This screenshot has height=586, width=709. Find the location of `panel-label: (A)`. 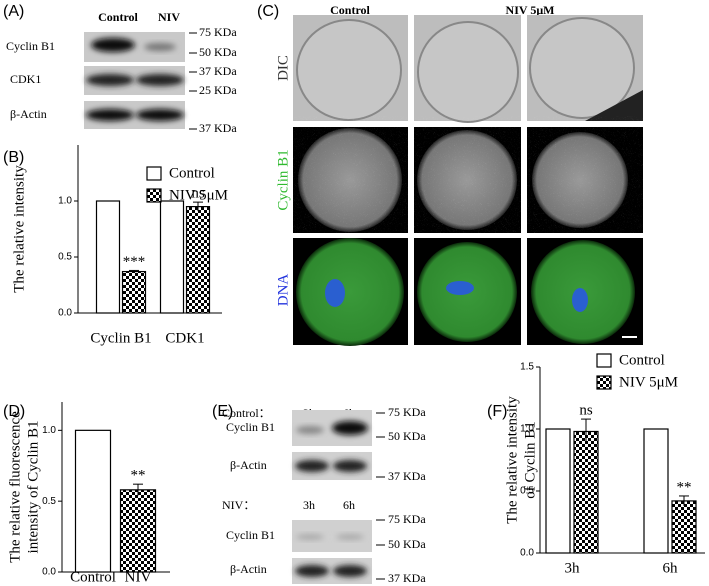

panel-label: (A) is located at coordinates (13, 11).